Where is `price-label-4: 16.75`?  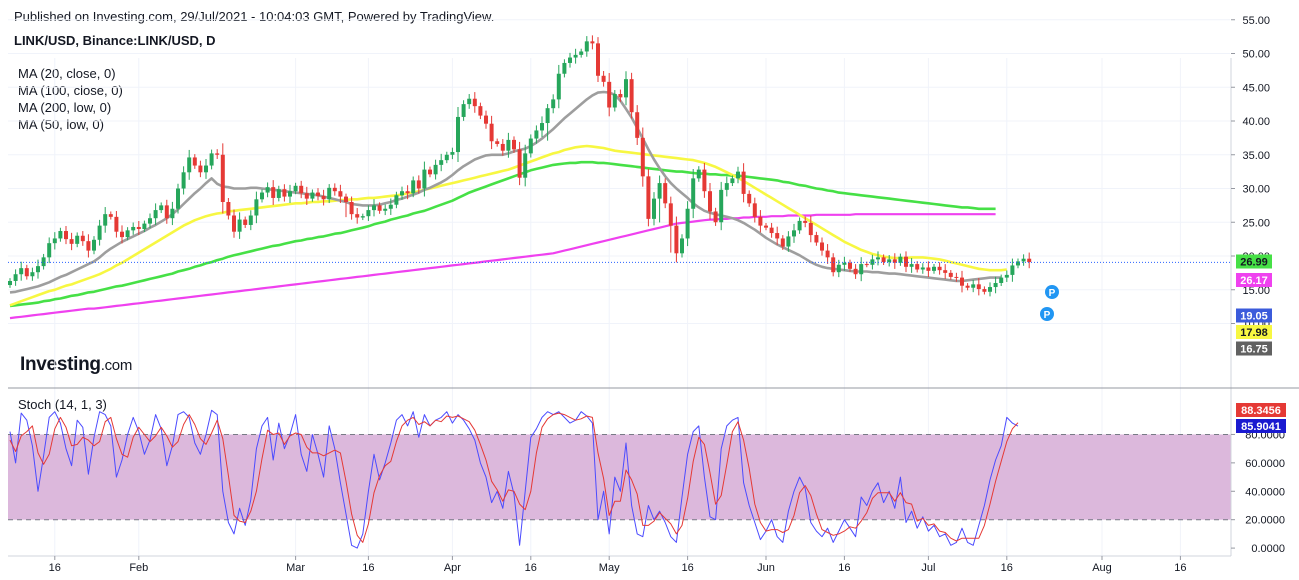 price-label-4: 16.75 is located at coordinates (1254, 350).